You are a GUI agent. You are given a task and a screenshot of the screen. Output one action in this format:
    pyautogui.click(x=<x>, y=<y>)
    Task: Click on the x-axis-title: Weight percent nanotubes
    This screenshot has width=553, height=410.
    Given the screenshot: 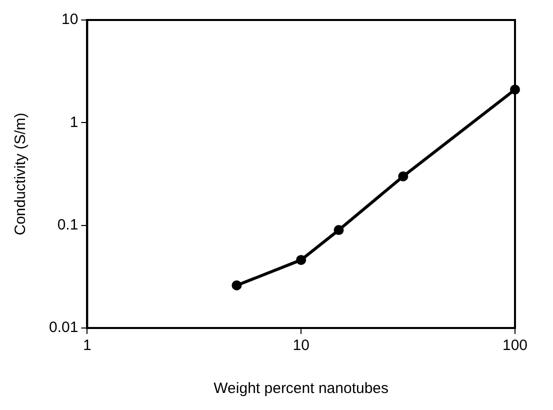 What is the action you would take?
    pyautogui.click(x=301, y=389)
    